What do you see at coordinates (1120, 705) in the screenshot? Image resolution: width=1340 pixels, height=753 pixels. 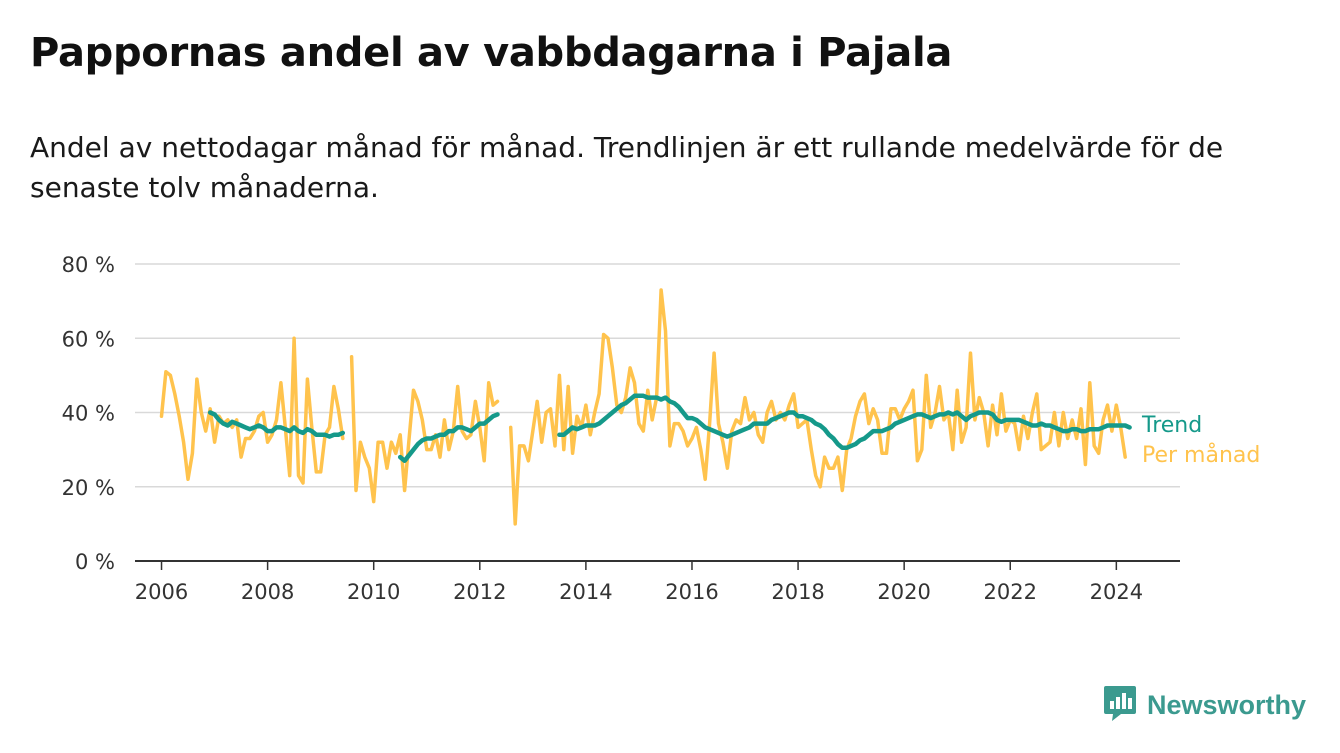 I see `newsworthy-logo-icon` at bounding box center [1120, 705].